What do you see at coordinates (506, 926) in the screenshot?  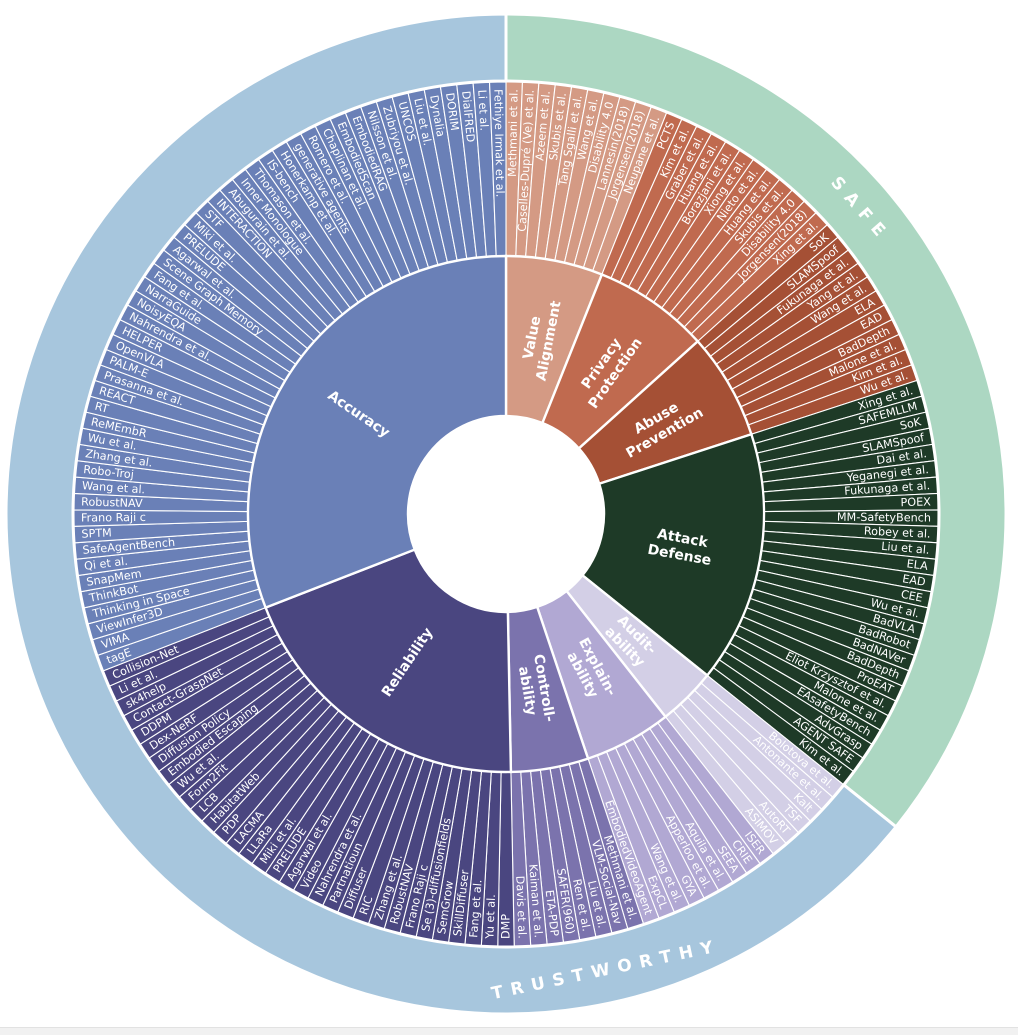 I see `item-label-reliability-0: DMP` at bounding box center [506, 926].